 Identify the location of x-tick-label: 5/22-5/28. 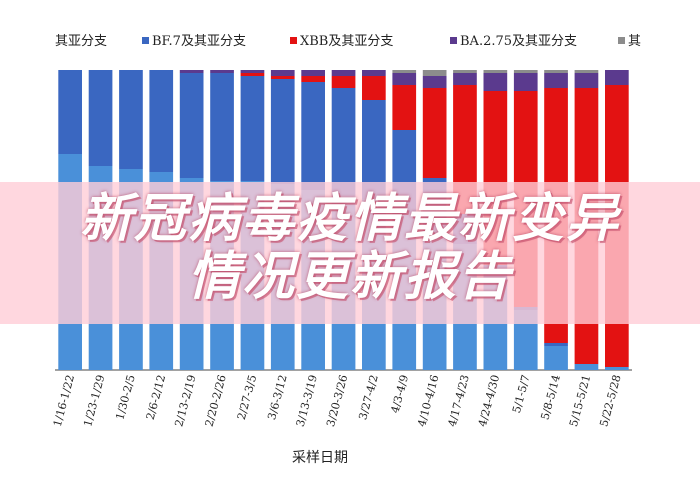
(610, 400).